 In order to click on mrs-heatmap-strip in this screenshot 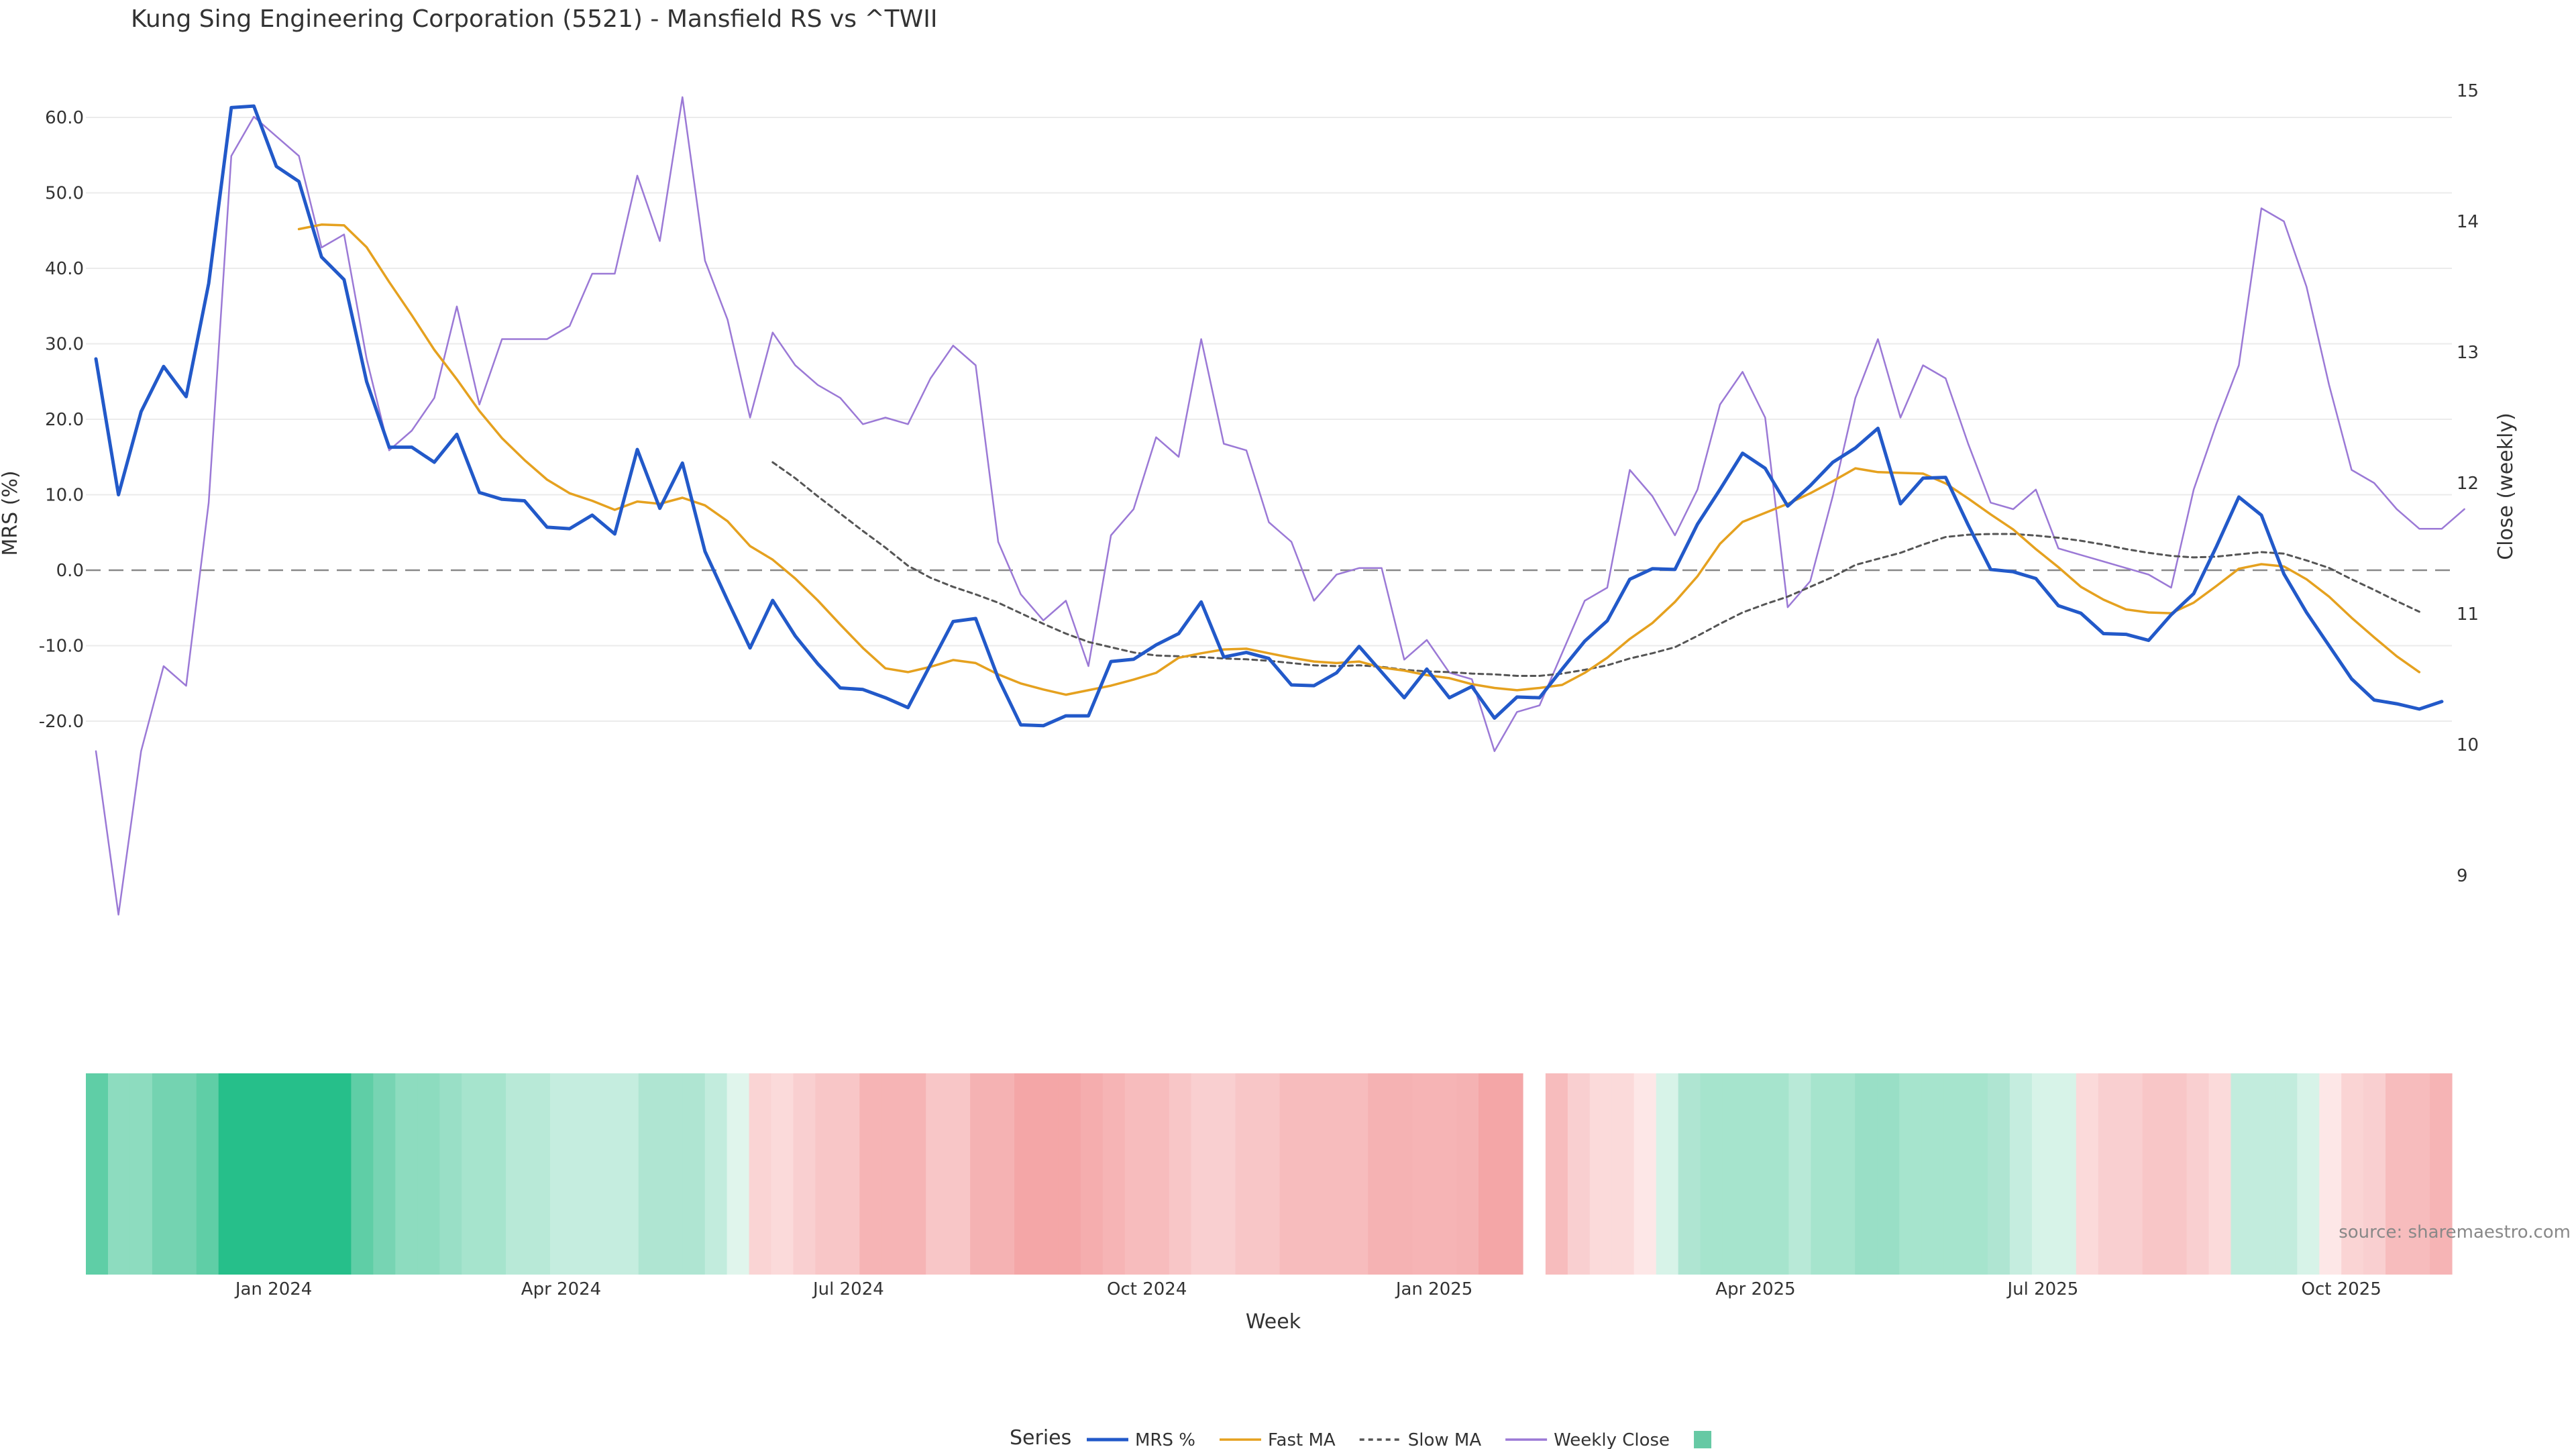, I will do `click(1269, 1174)`.